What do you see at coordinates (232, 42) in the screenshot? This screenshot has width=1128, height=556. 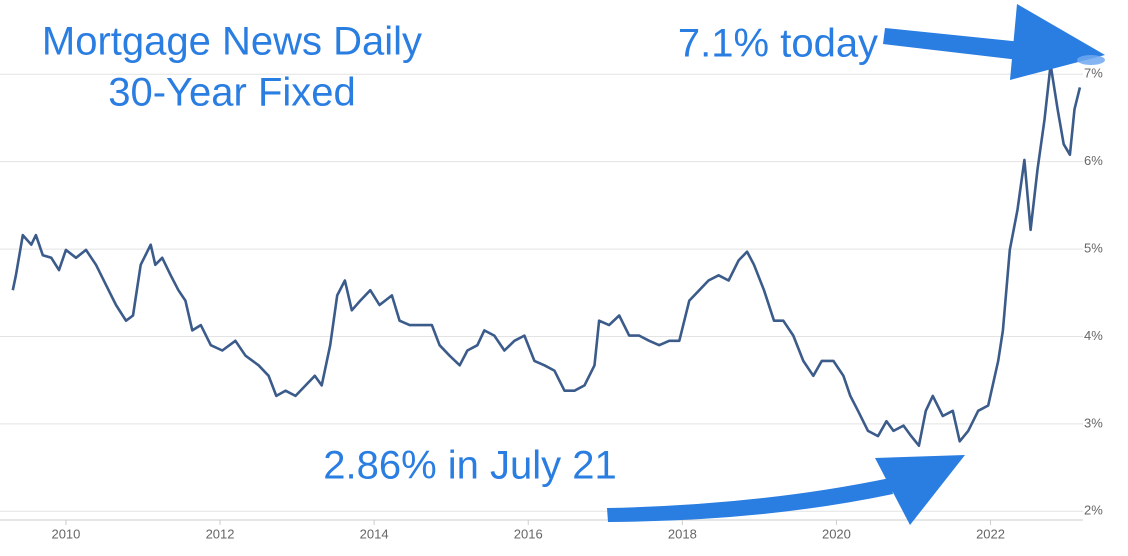 I see `chart-title: Mortgage News Daily` at bounding box center [232, 42].